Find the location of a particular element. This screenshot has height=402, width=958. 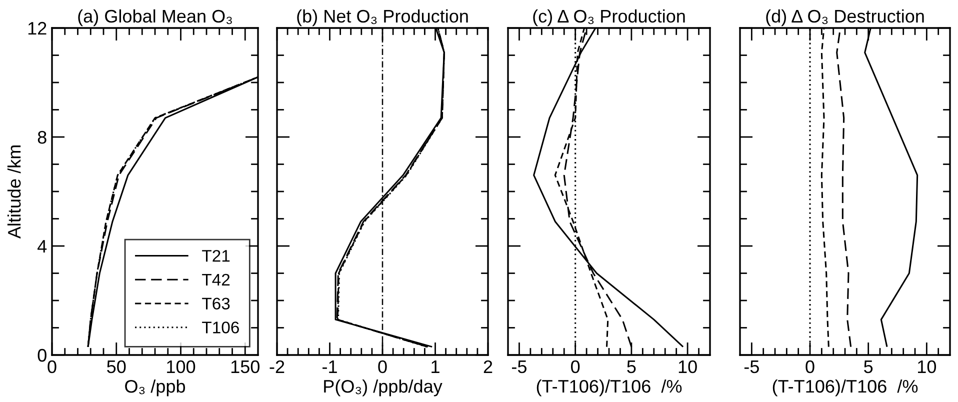

legend-label: T63 is located at coordinates (216, 304).